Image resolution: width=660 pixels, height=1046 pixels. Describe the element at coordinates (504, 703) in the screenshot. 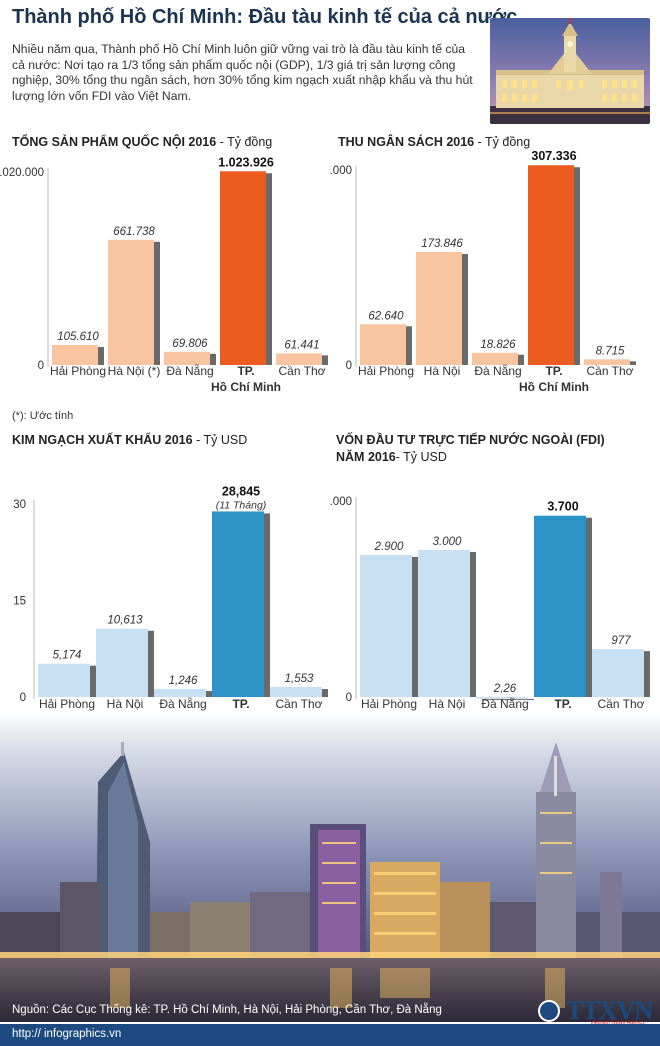

I see `fdi-x-tick-label: Đà Nẵng` at that location.